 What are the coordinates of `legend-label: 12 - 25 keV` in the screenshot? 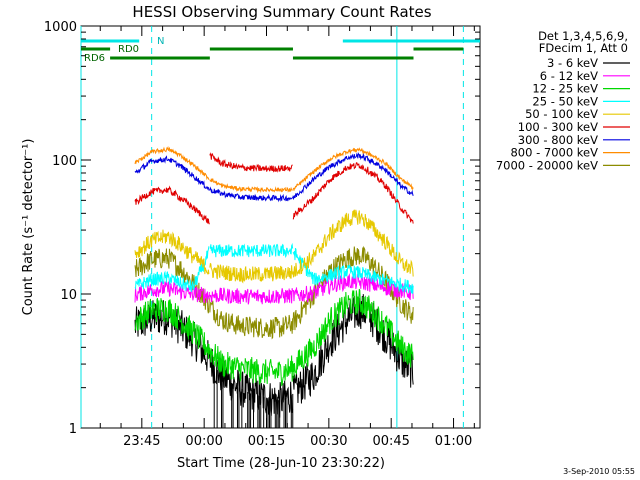 It's located at (565, 89).